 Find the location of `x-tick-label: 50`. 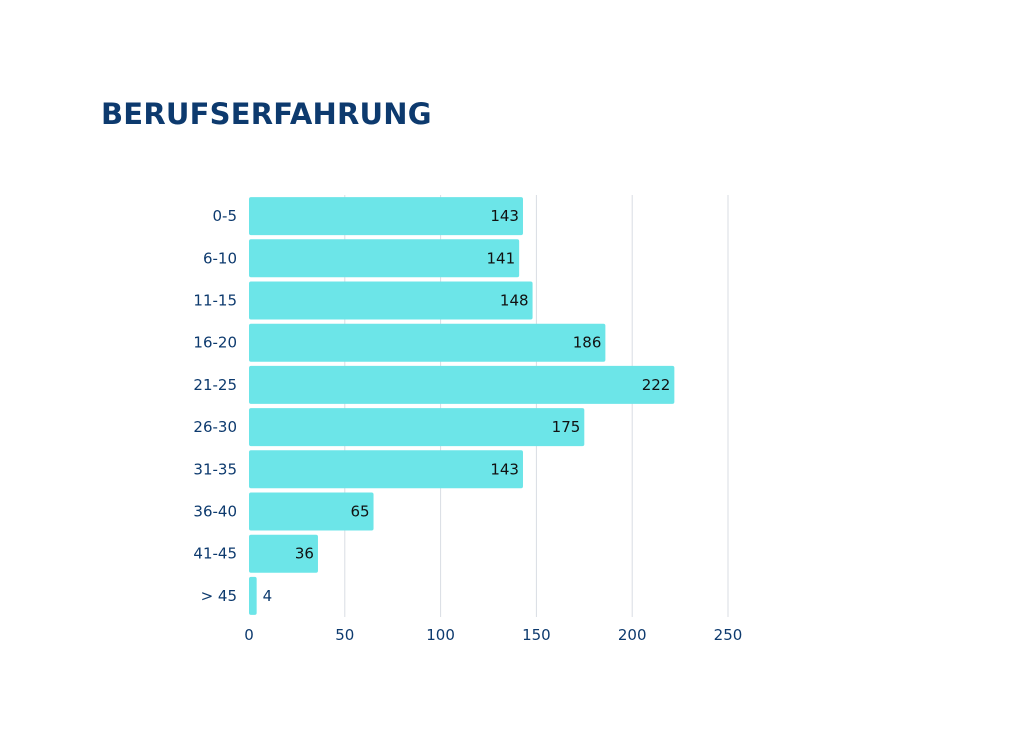

x-tick-label: 50 is located at coordinates (344, 635).